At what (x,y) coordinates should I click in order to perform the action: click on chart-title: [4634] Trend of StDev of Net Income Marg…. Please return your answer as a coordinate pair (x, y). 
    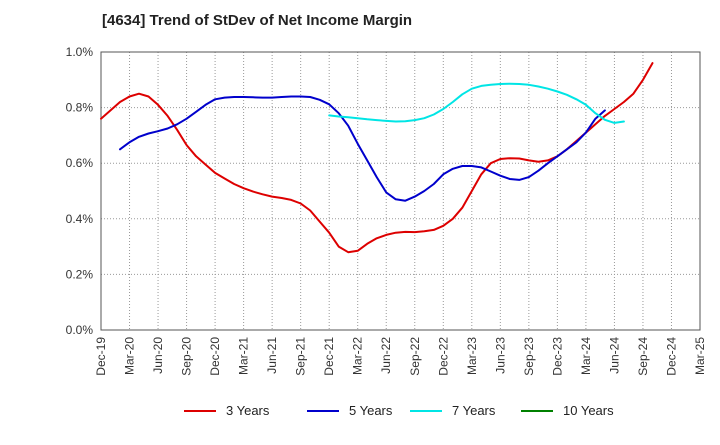
    Looking at the image, I should click on (257, 20).